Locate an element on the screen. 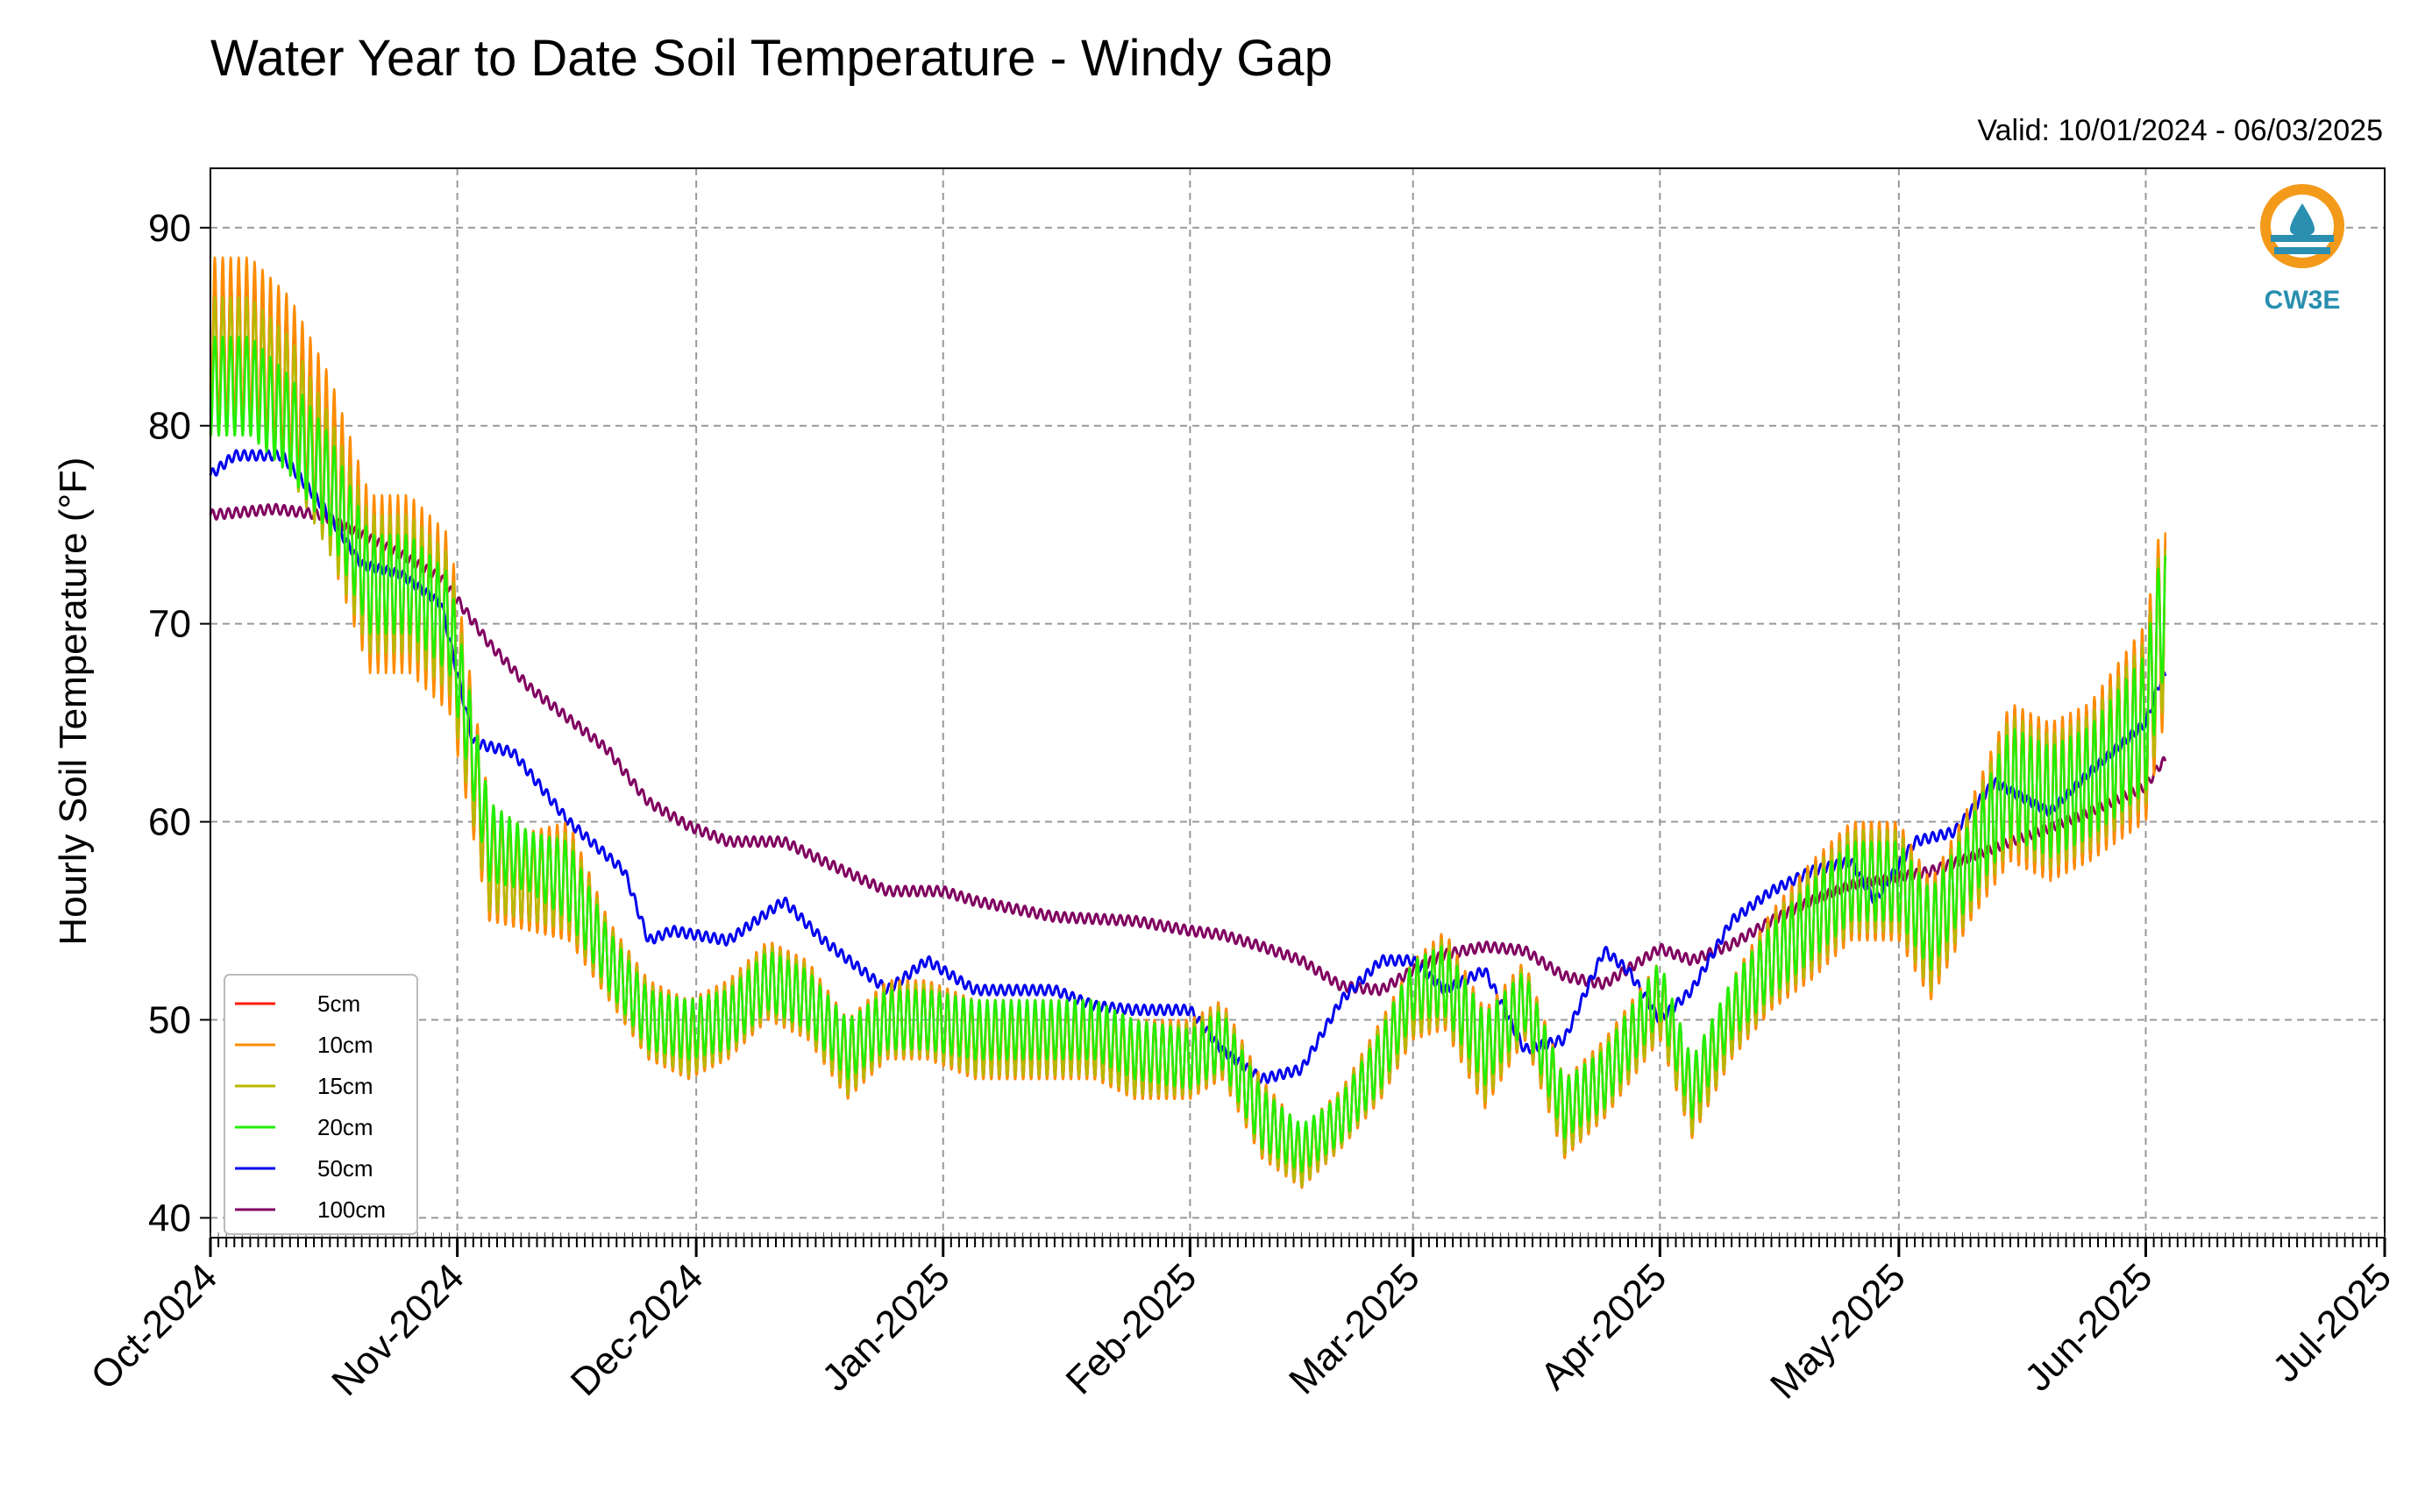 The image size is (2418, 1512). valid-date-range: Valid: 10/01/2024 - 06/03/2025 is located at coordinates (2180, 130).